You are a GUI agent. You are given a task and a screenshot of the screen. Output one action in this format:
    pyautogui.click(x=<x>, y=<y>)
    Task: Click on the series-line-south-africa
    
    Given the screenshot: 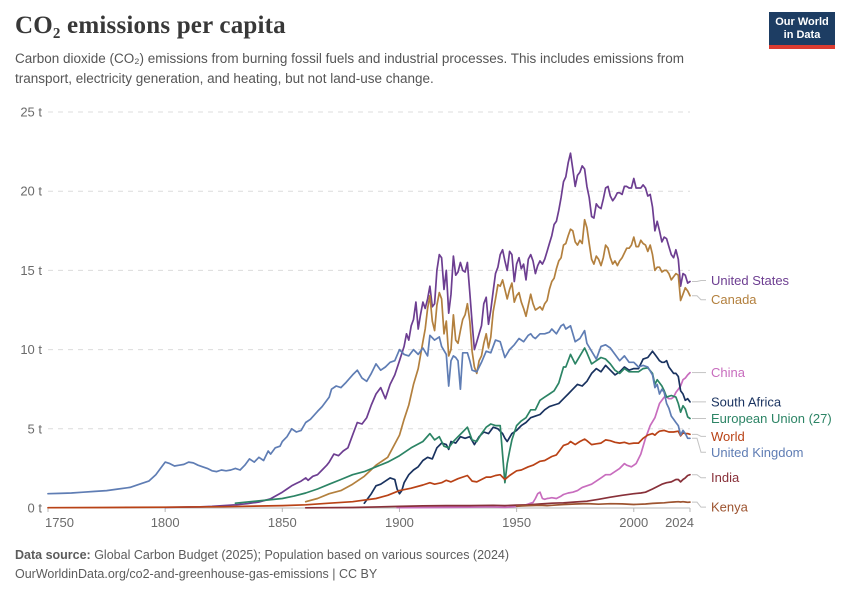 What is the action you would take?
    pyautogui.click(x=527, y=427)
    